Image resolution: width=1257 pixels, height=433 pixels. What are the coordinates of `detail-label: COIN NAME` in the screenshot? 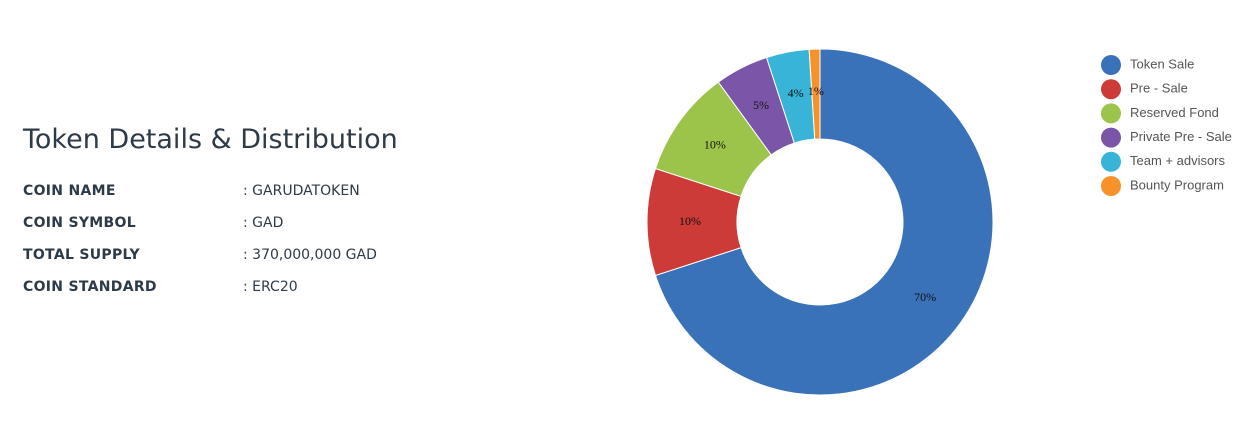 It's located at (69, 191).